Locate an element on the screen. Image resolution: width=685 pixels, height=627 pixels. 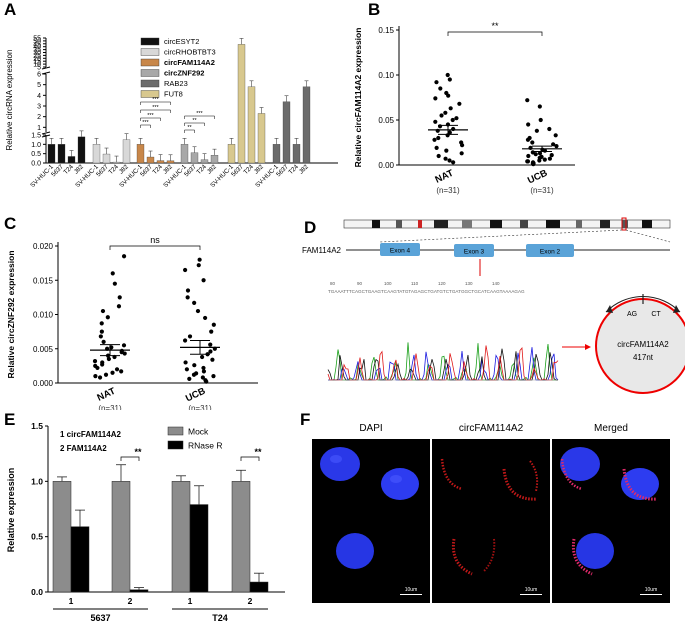
y-tick-label: 0.15 is located at coordinates (386, 30).